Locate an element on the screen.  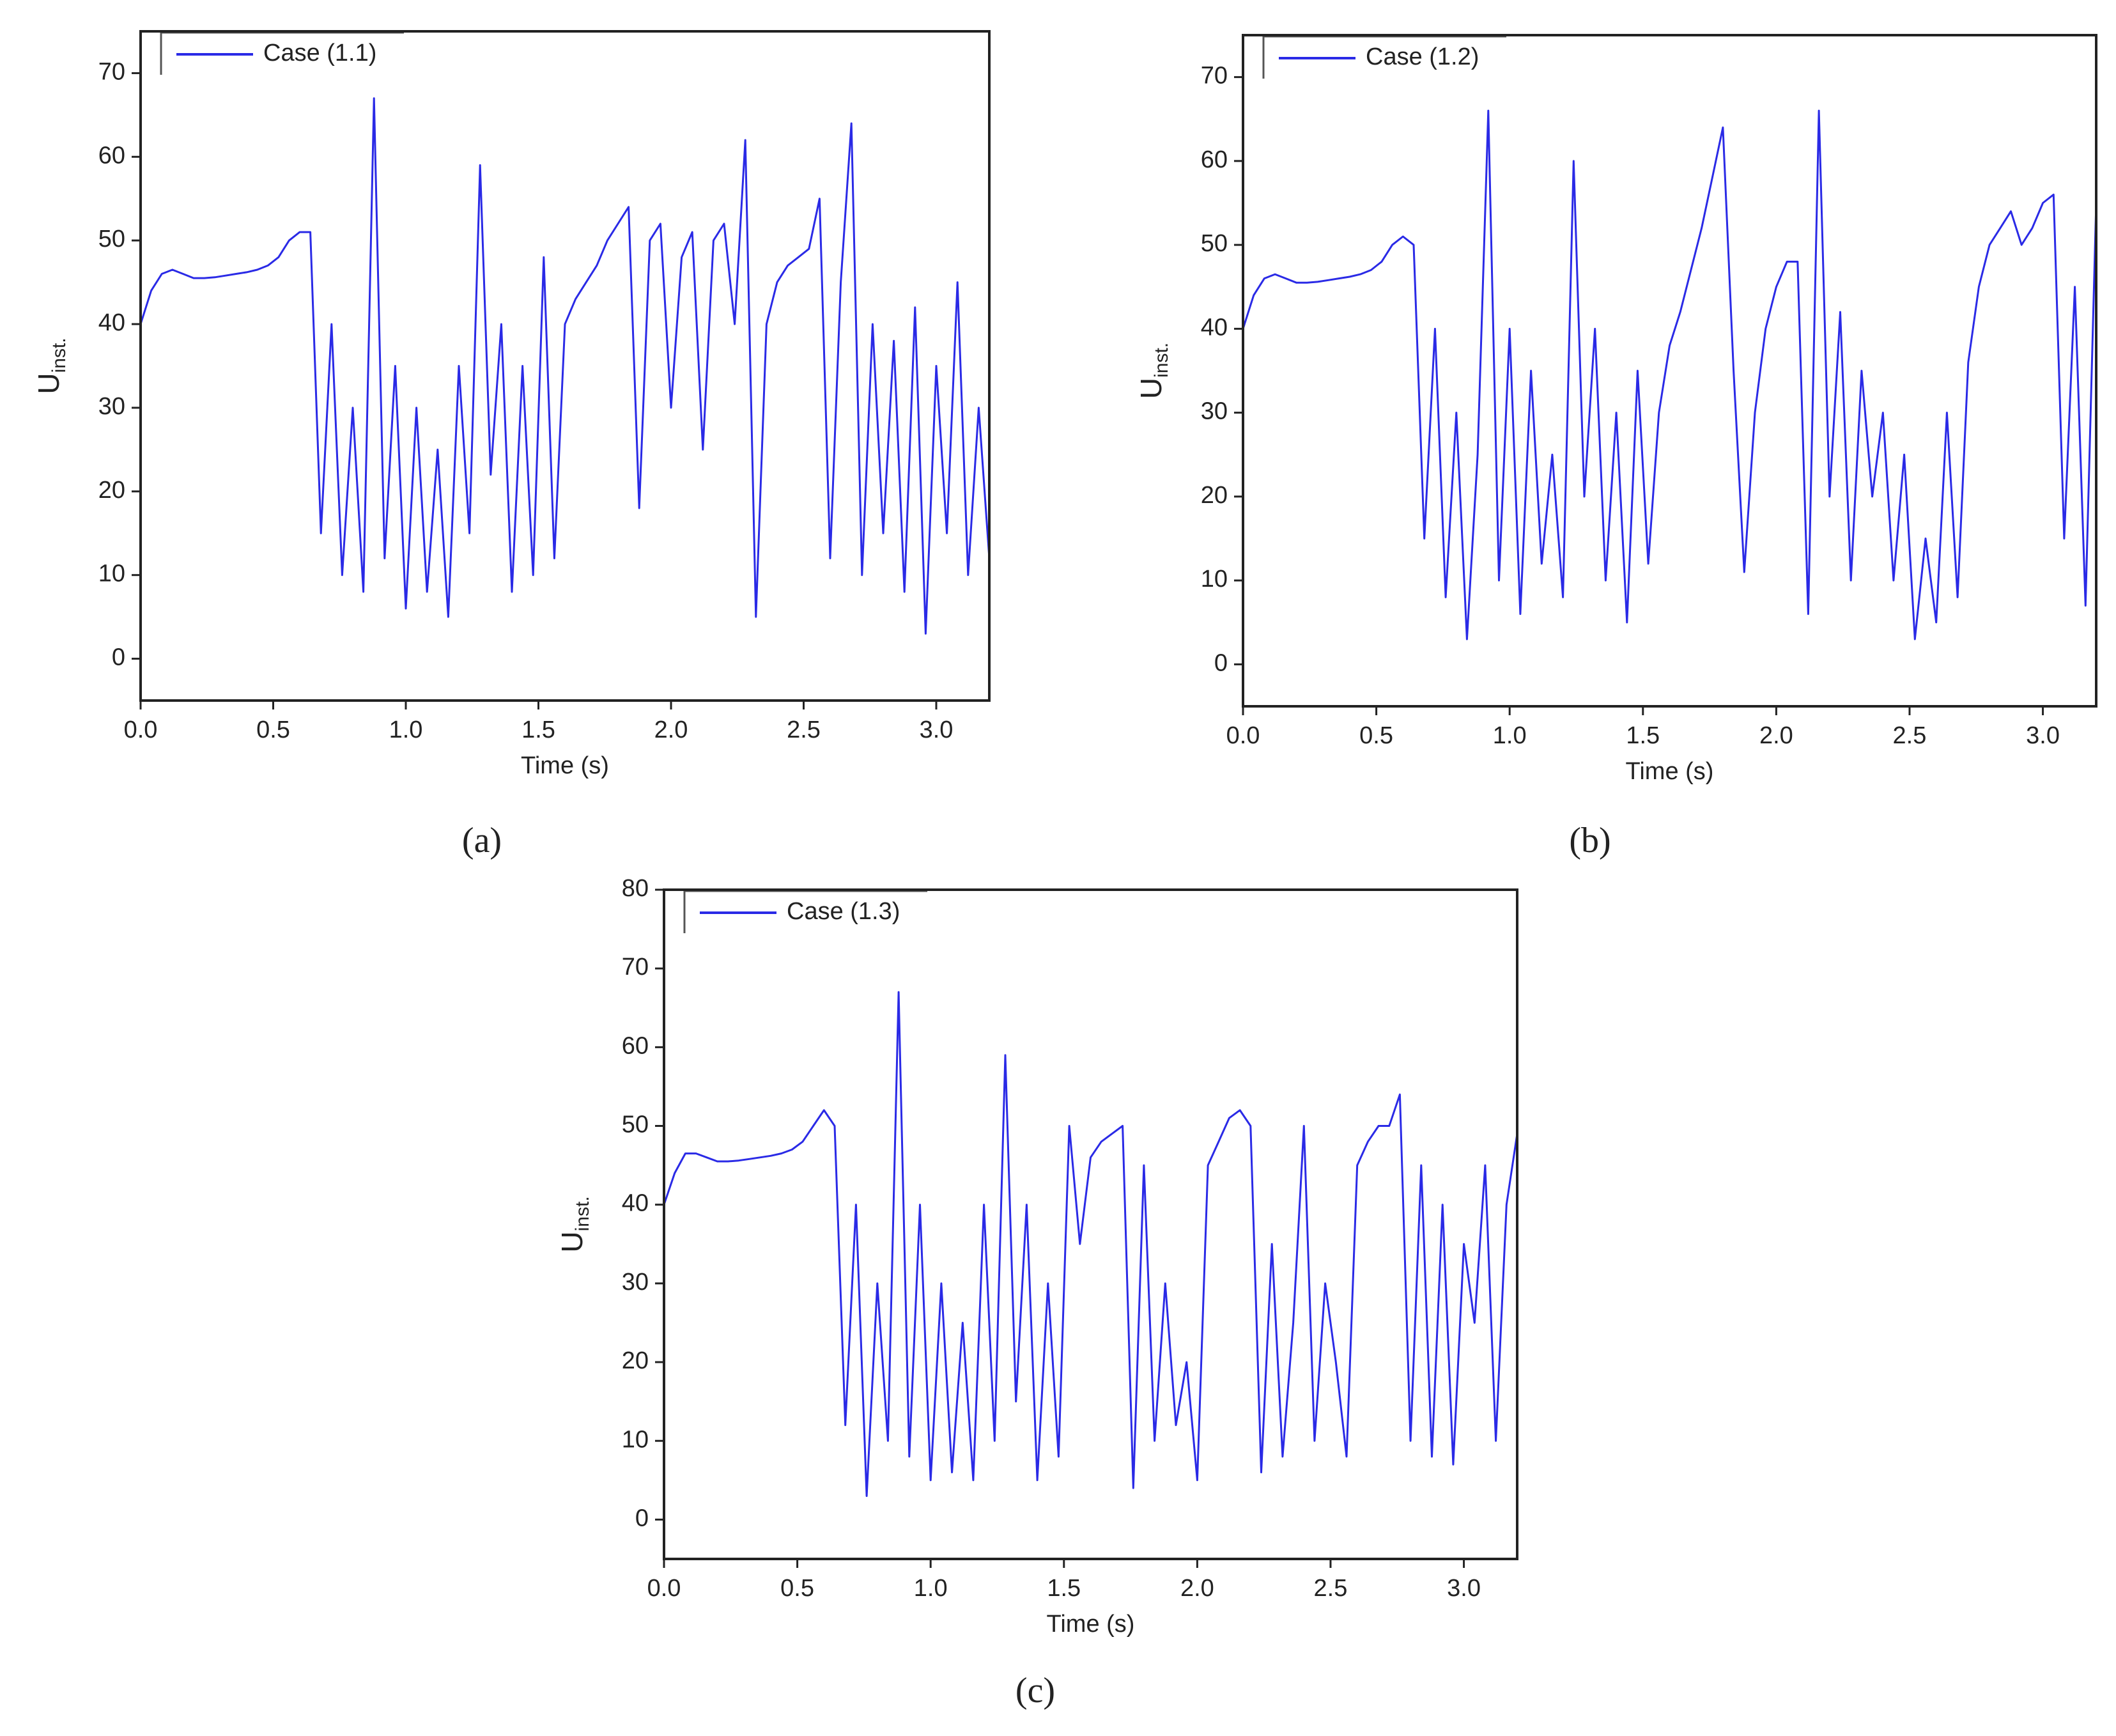
panel-label: (b) is located at coordinates (1589, 840).